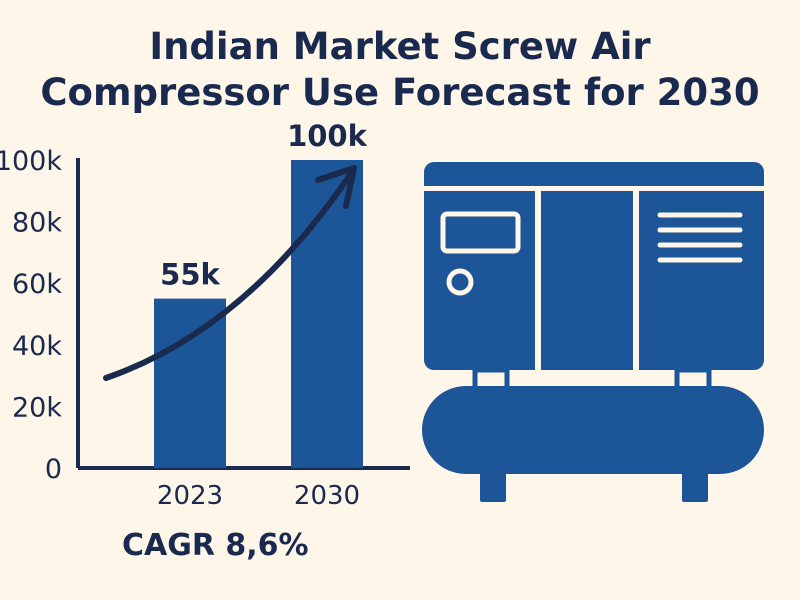 This screenshot has height=600, width=800. I want to click on x-tick-label: 2023, so click(190, 496).